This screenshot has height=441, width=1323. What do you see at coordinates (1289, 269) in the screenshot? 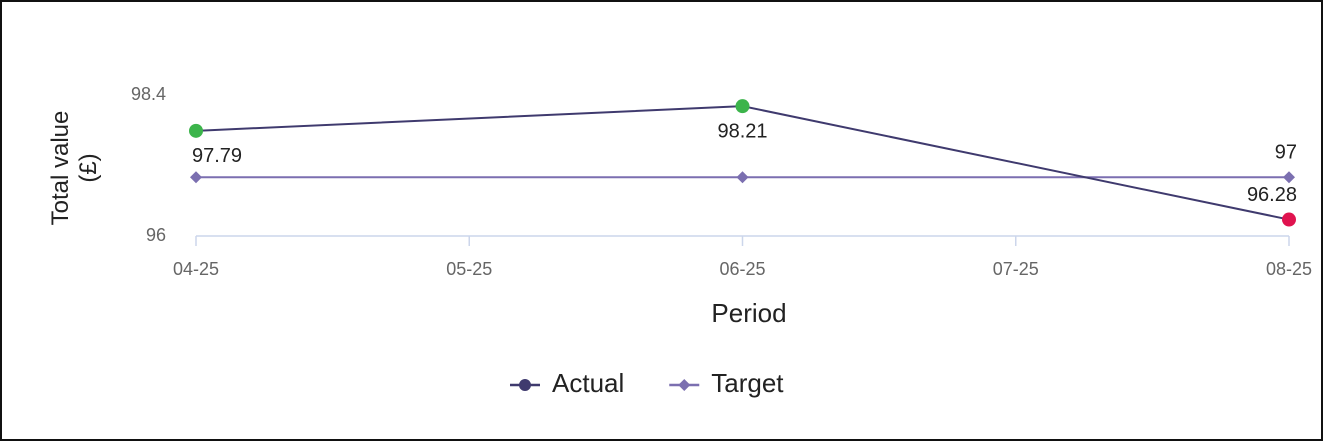
I see `x-tick-label: 08-25` at bounding box center [1289, 269].